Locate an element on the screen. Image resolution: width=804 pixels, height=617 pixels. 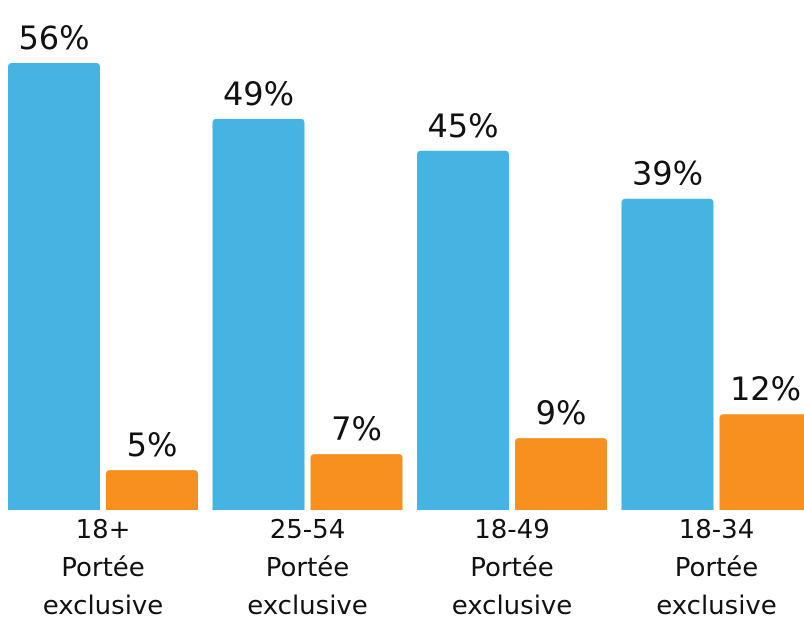
value-label: 12% is located at coordinates (765, 389).